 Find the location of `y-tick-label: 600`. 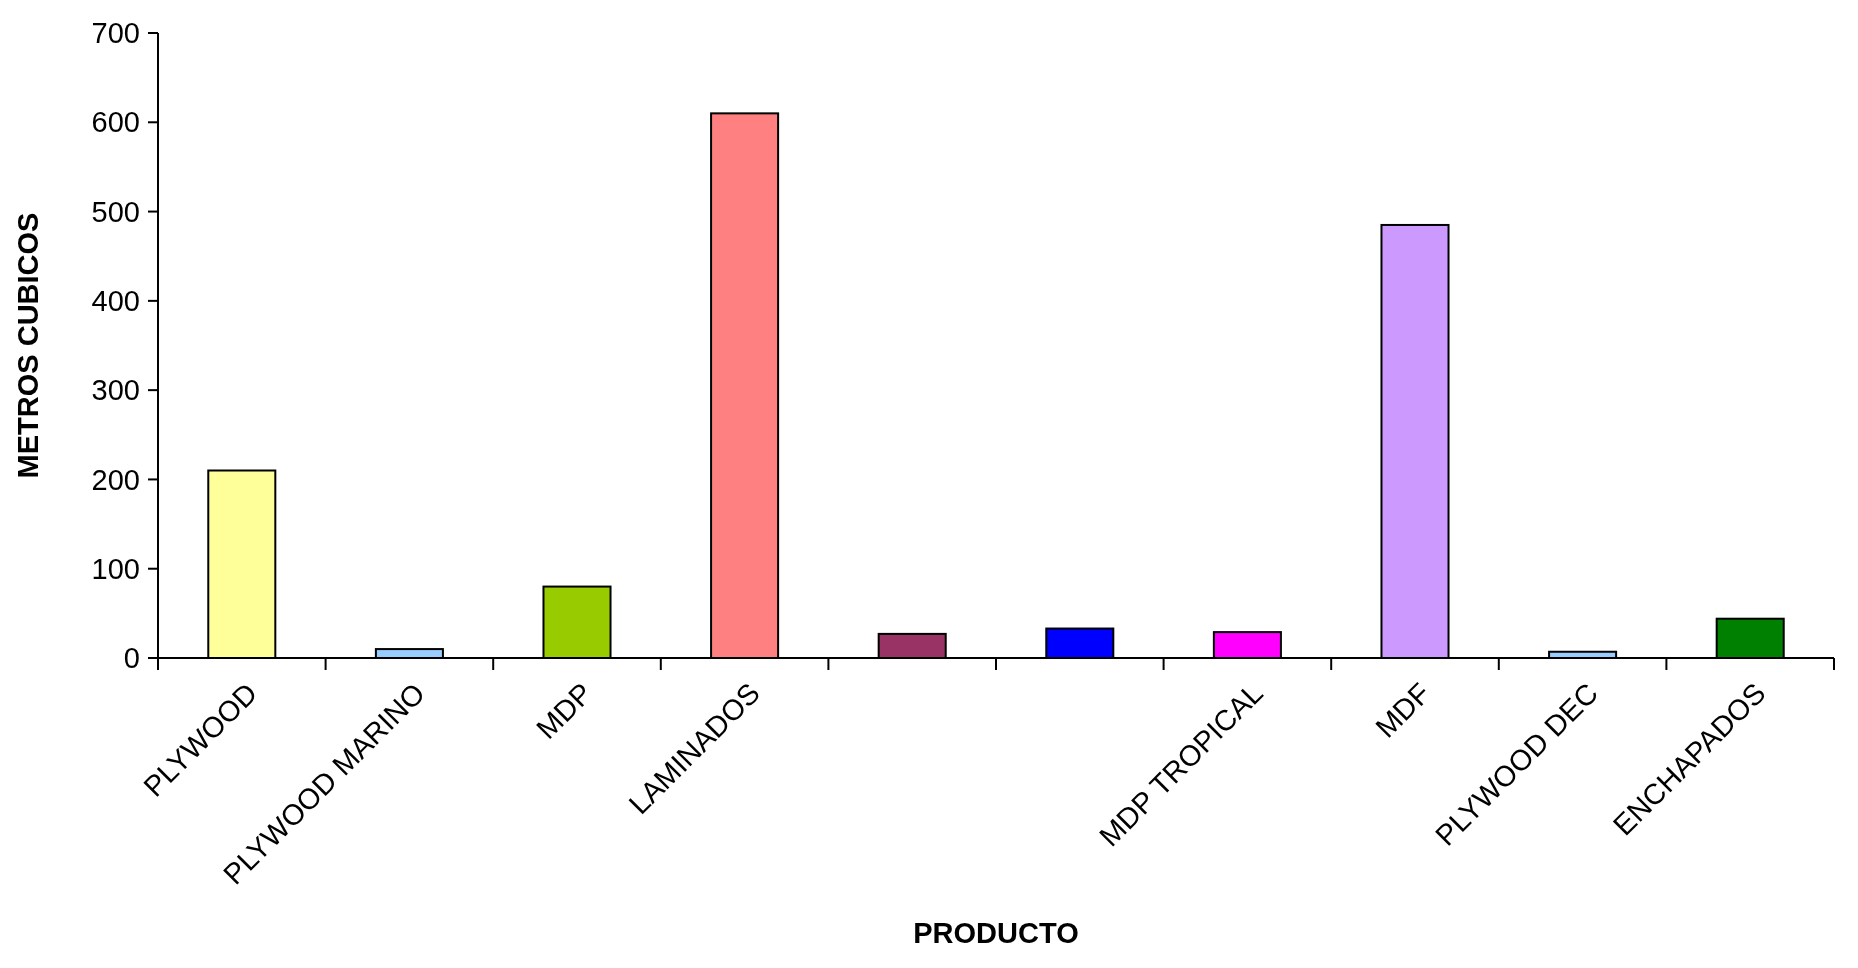

y-tick-label: 600 is located at coordinates (115, 122).